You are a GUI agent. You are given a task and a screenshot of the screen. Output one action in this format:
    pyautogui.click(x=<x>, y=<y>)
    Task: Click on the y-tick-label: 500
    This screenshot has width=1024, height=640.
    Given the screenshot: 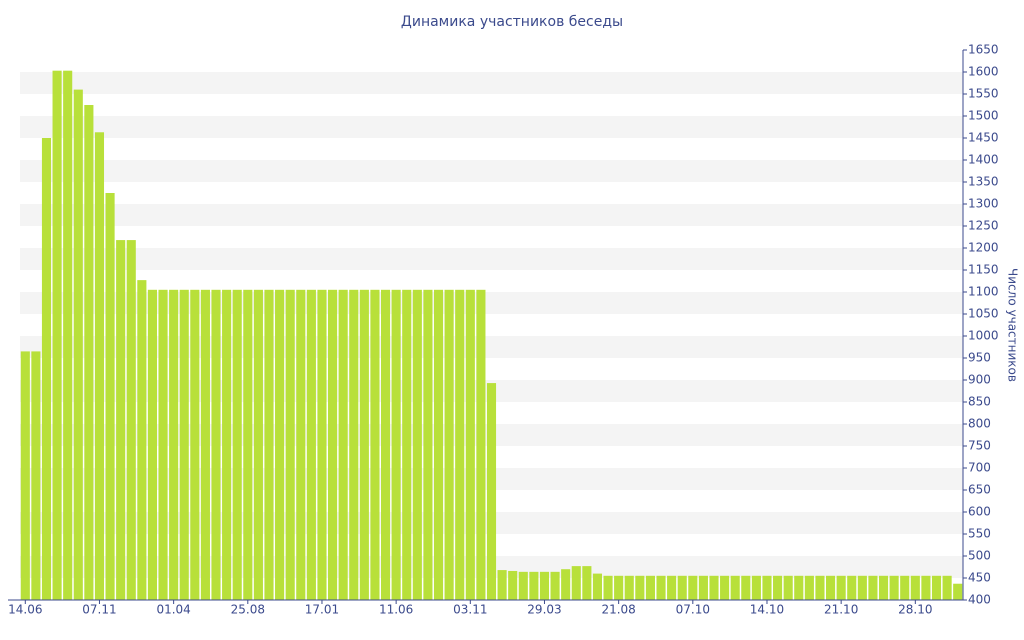 What is the action you would take?
    pyautogui.click(x=979, y=556)
    